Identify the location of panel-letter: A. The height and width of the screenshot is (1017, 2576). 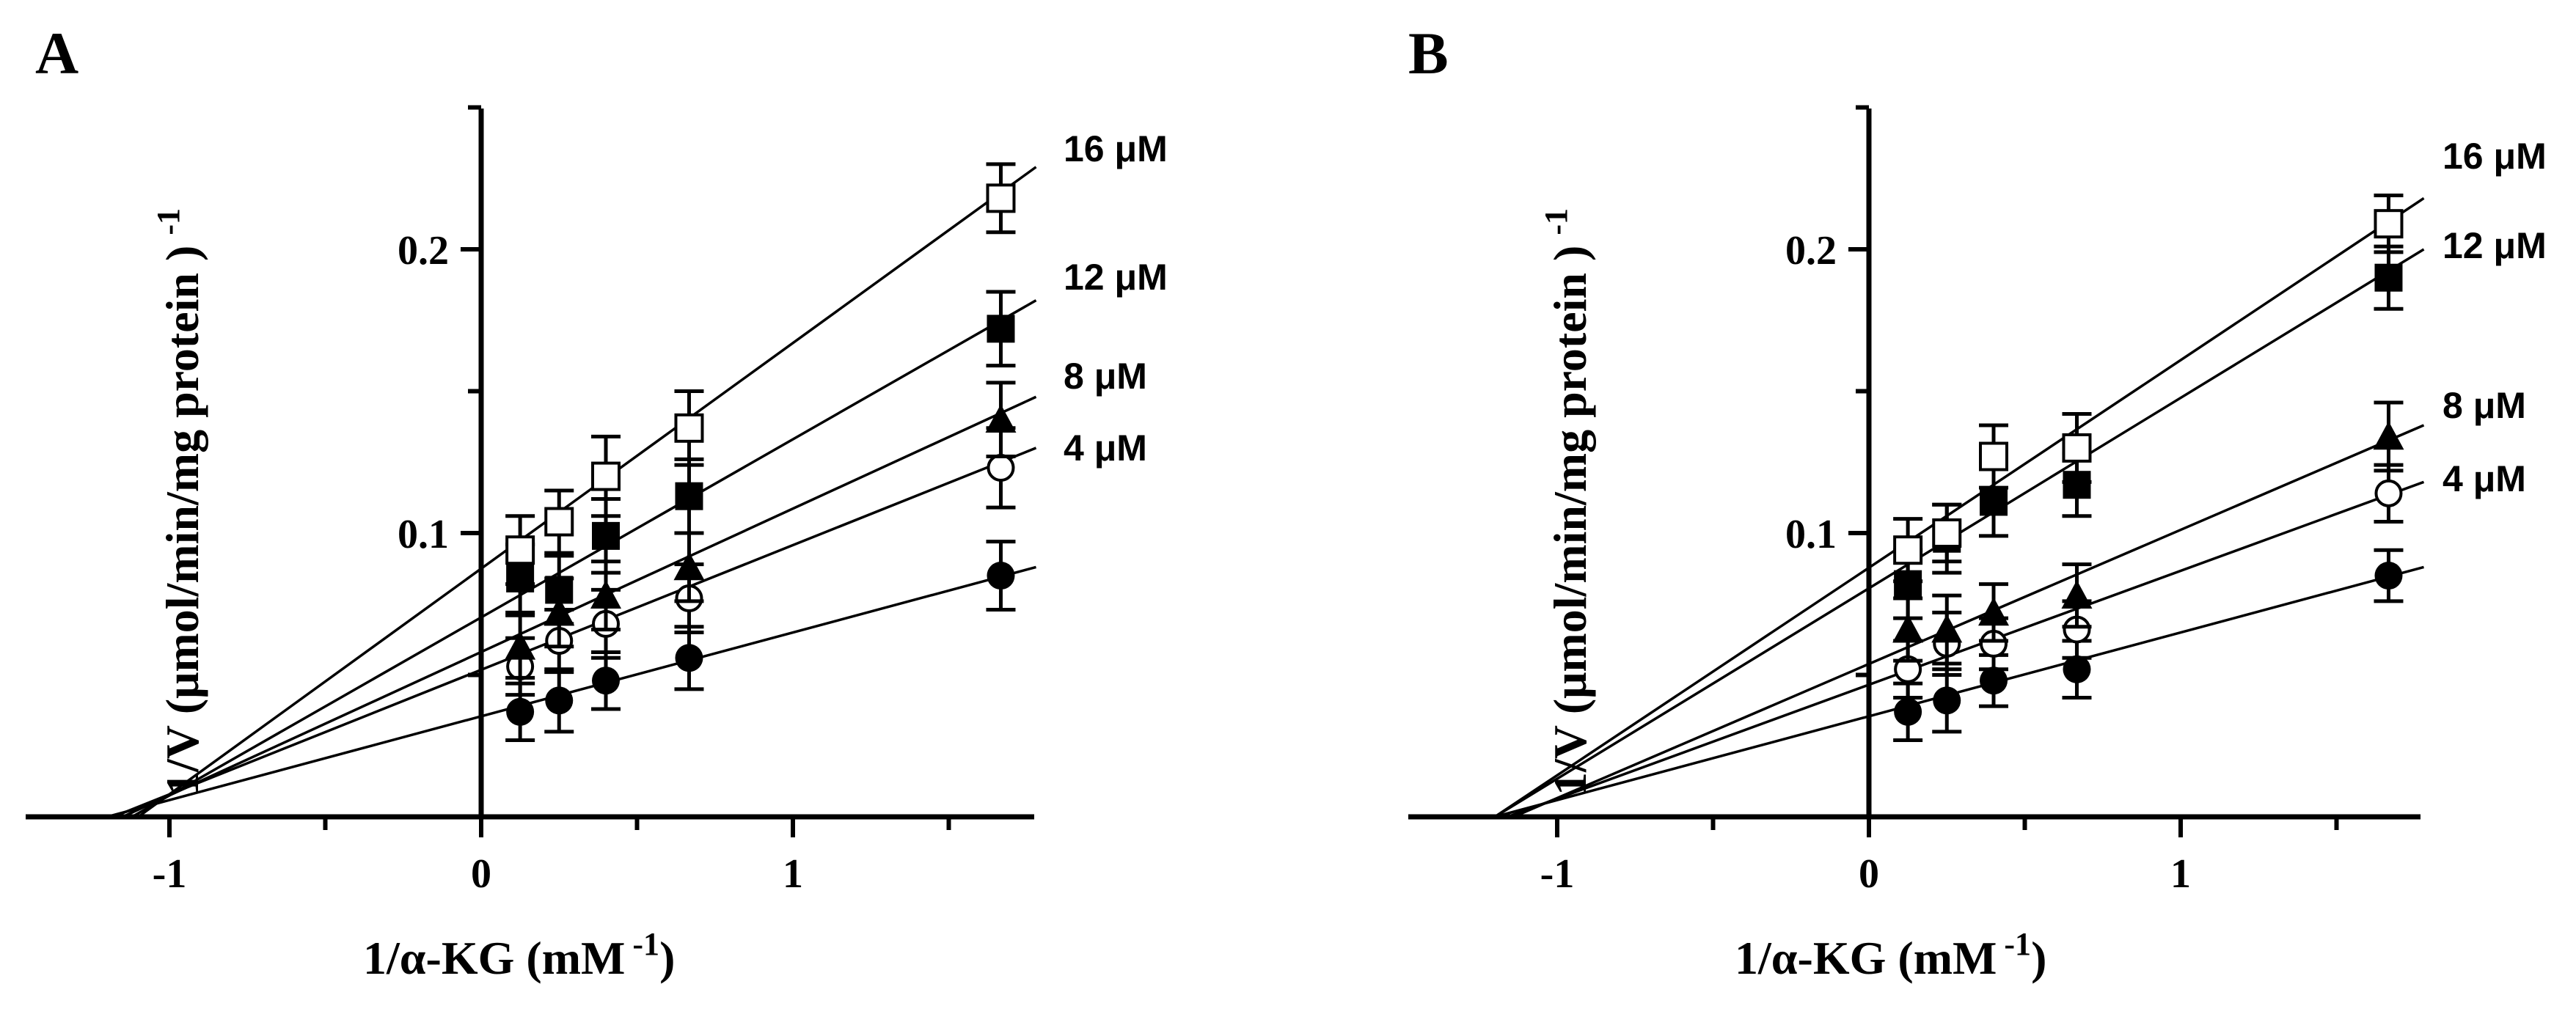
(57, 53).